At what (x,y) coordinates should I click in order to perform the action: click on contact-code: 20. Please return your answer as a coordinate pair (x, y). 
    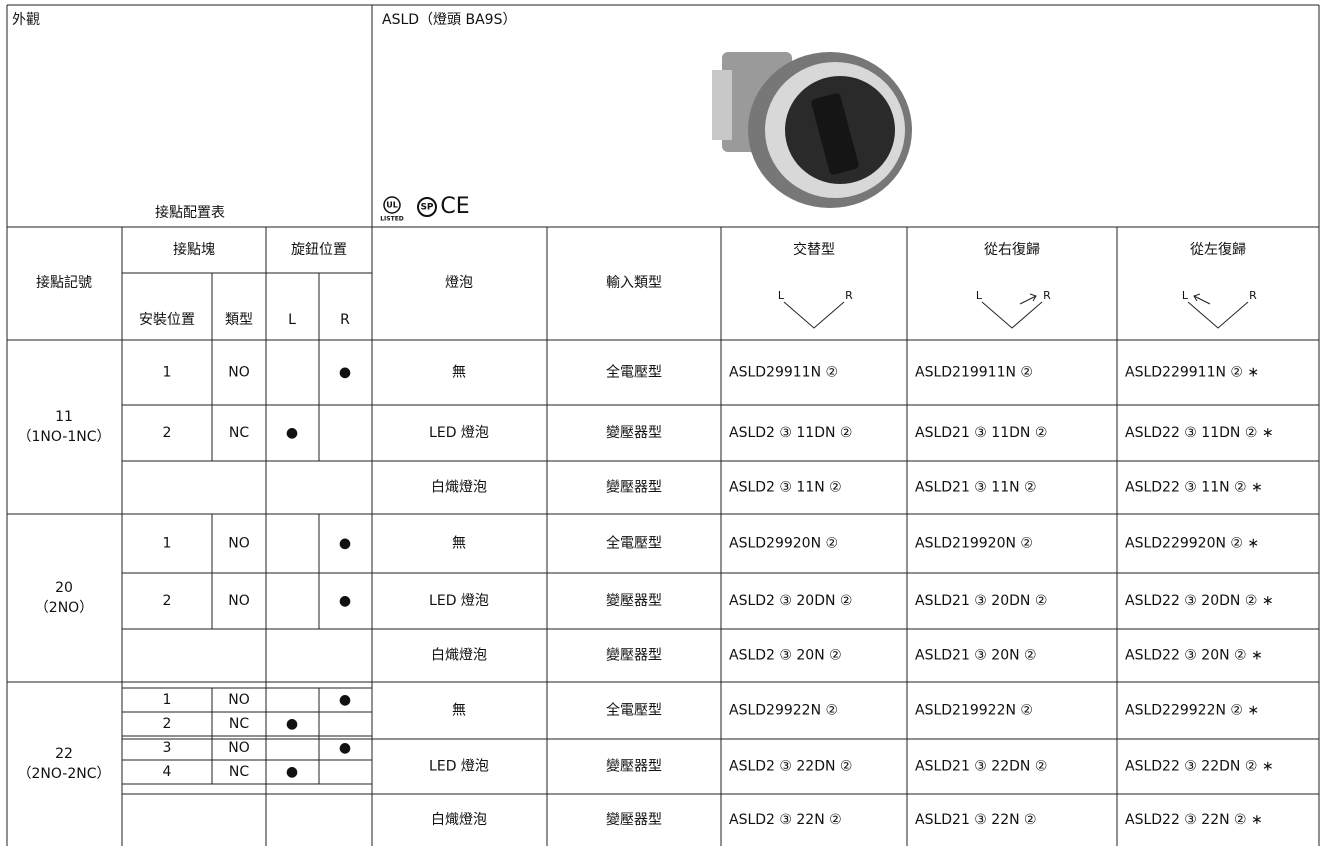
    Looking at the image, I should click on (64, 588).